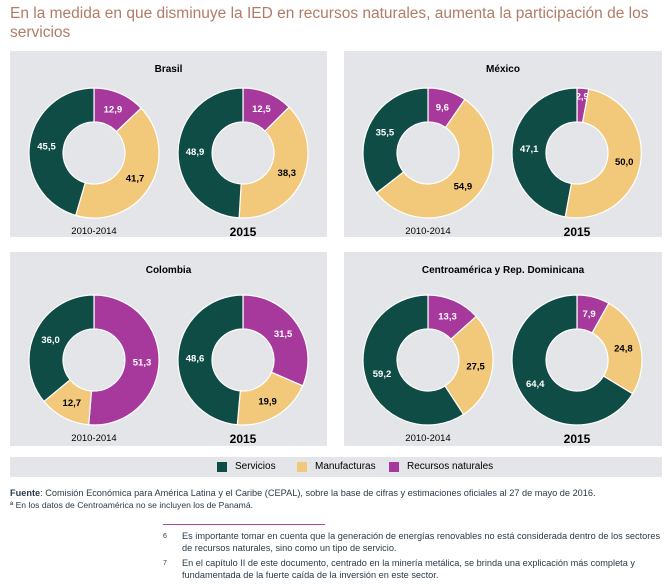 The height and width of the screenshot is (585, 672). I want to click on period-label-0-1: 2015, so click(243, 231).